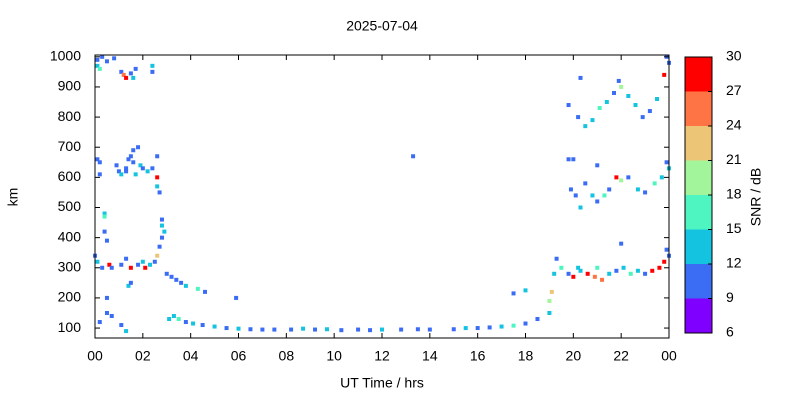 The image size is (800, 405). Describe the element at coordinates (621, 356) in the screenshot. I see `x-tick-label: 22` at that location.